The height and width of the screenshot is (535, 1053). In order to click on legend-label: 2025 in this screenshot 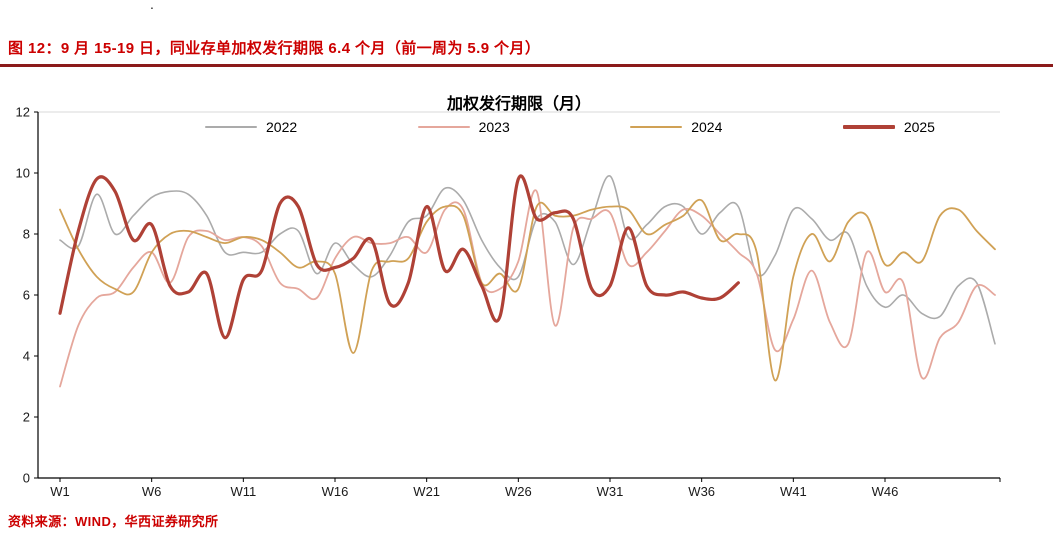, I will do `click(919, 127)`.